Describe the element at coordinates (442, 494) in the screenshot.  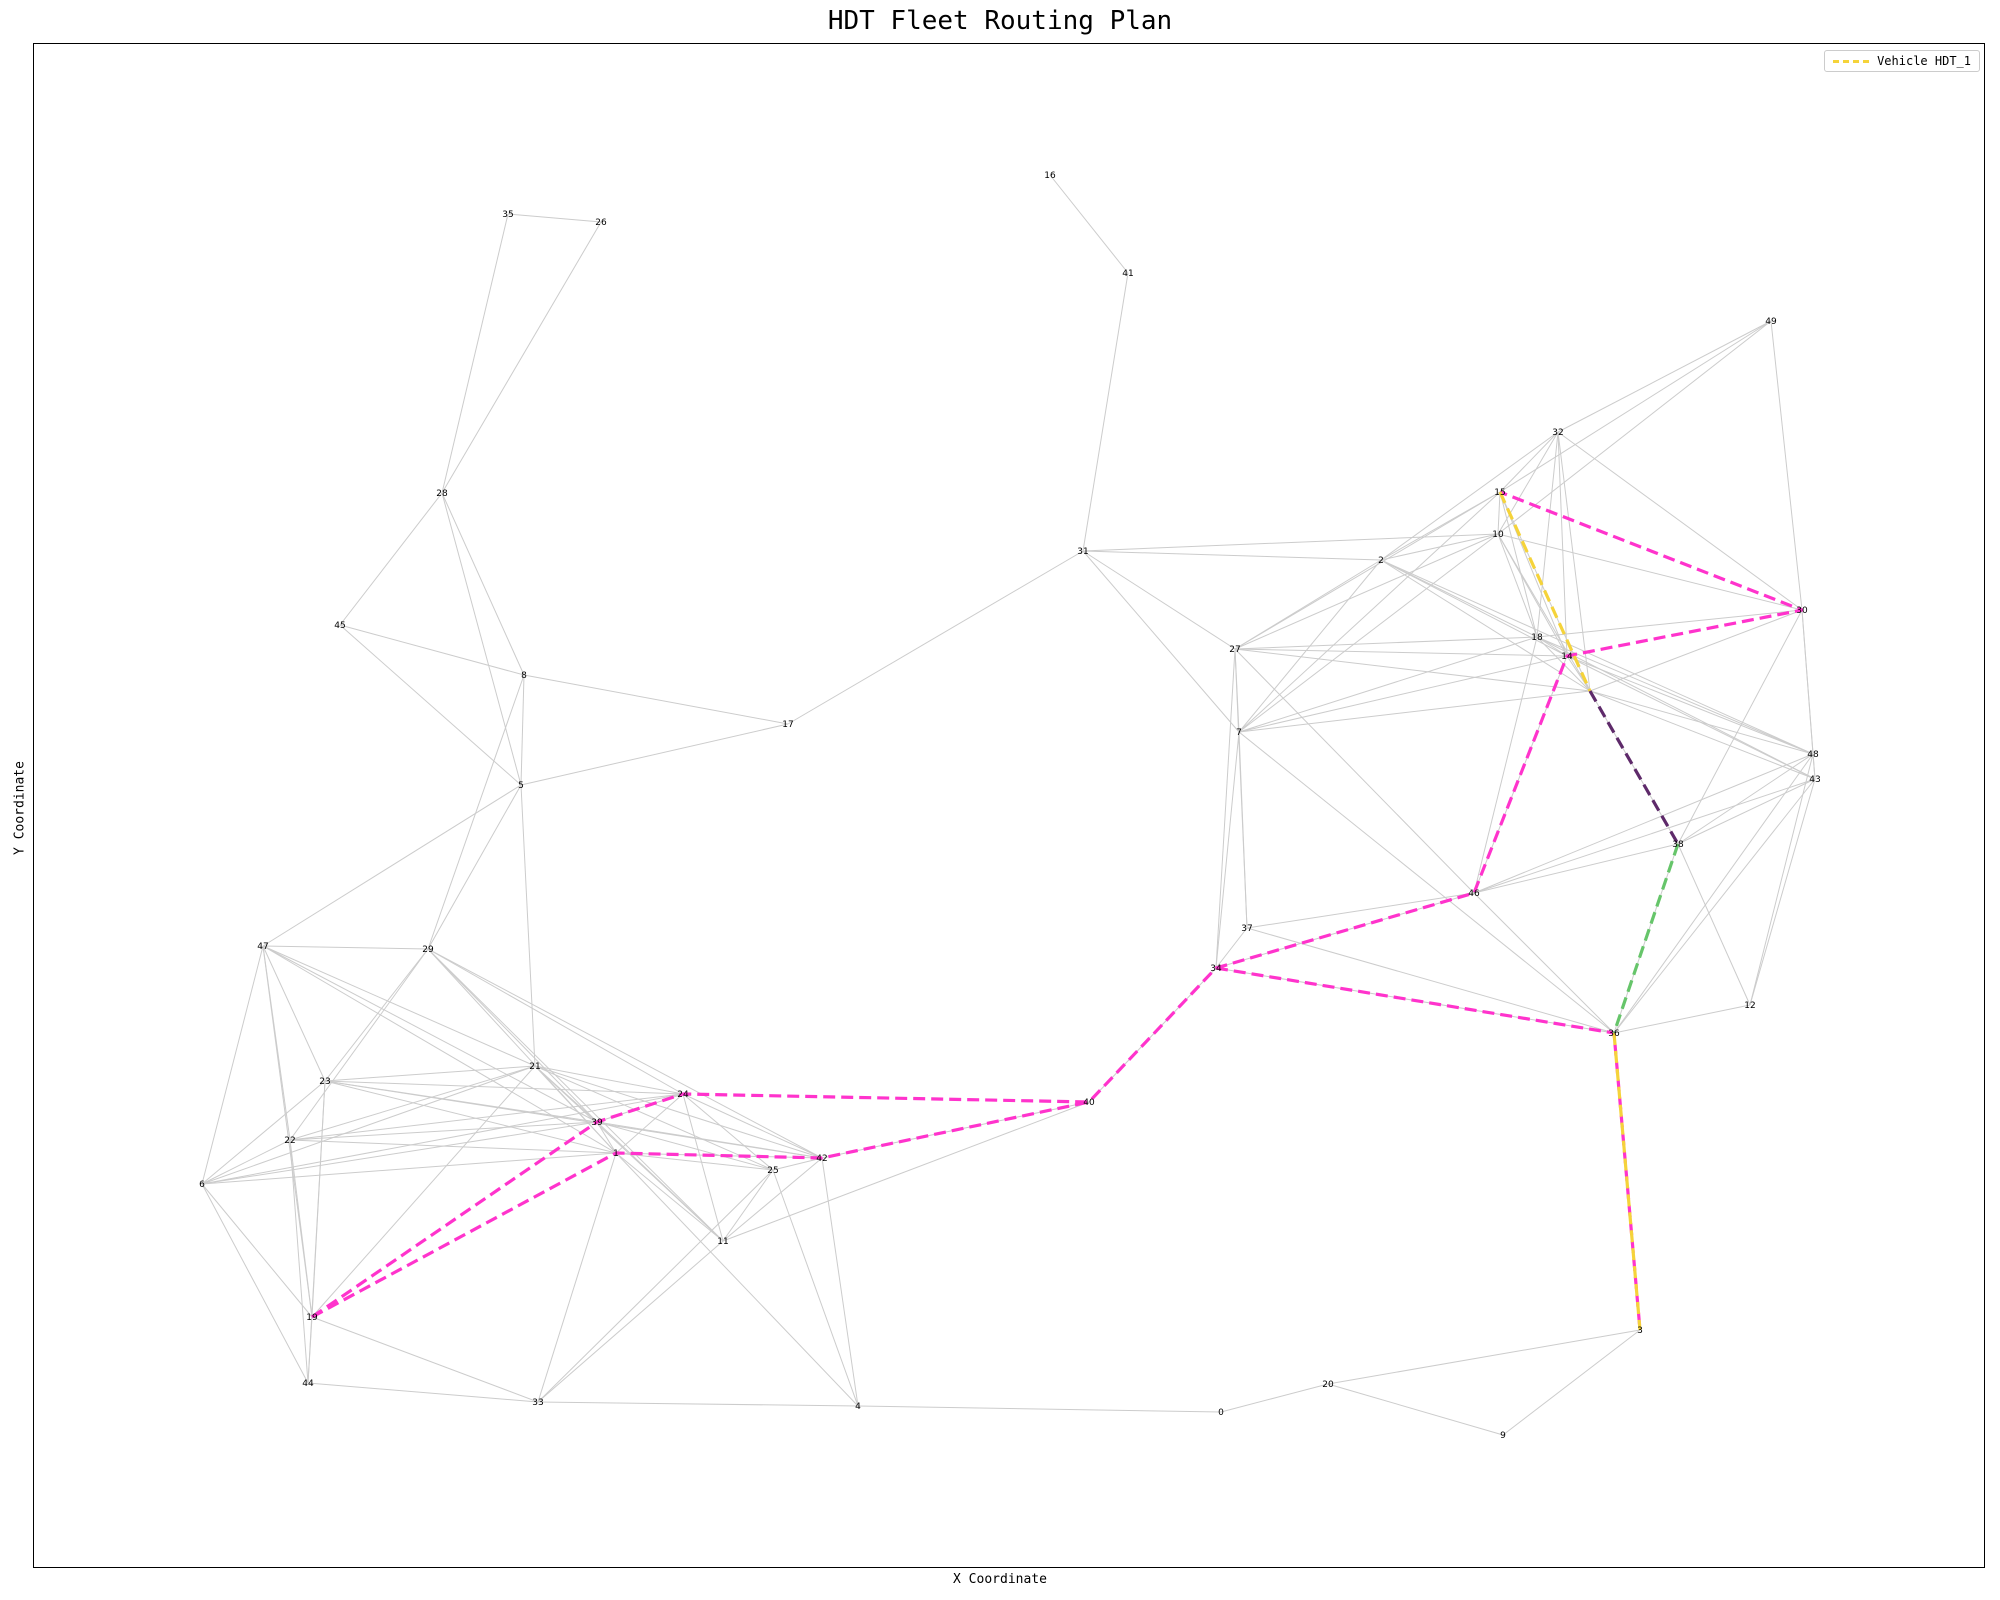
I see `node-label-28: 28` at that location.